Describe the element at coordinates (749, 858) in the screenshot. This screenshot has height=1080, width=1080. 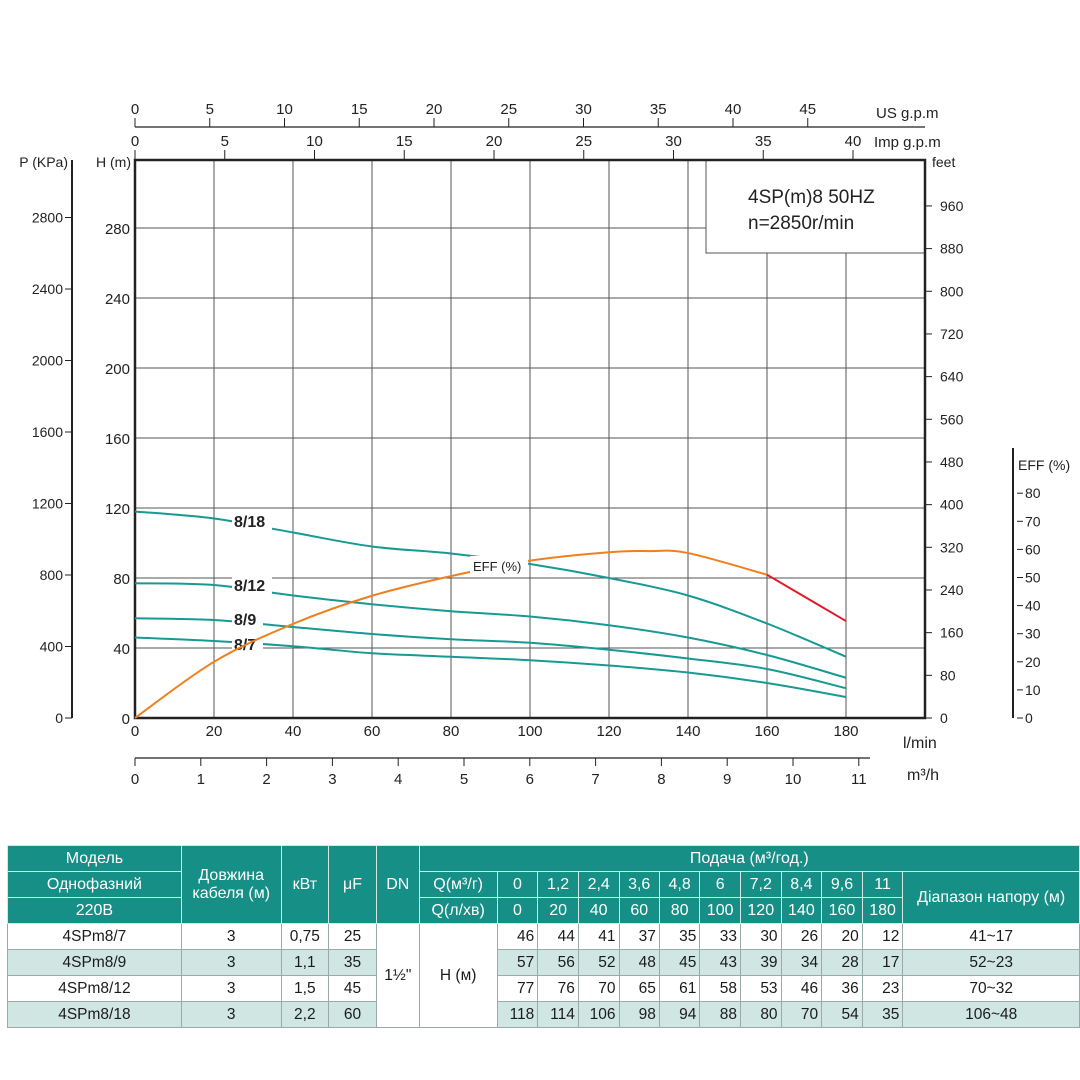
I see `header-flow: Подача (м³/год.)` at that location.